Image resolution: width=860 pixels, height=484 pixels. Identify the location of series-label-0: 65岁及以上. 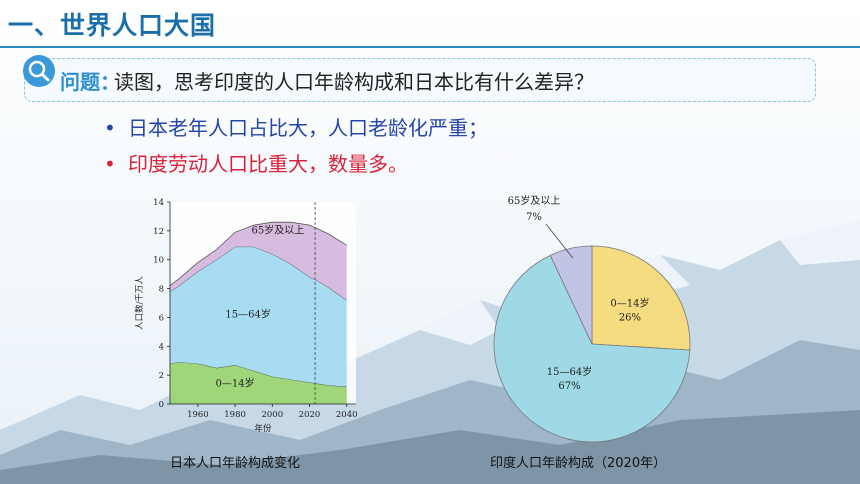
(278, 230).